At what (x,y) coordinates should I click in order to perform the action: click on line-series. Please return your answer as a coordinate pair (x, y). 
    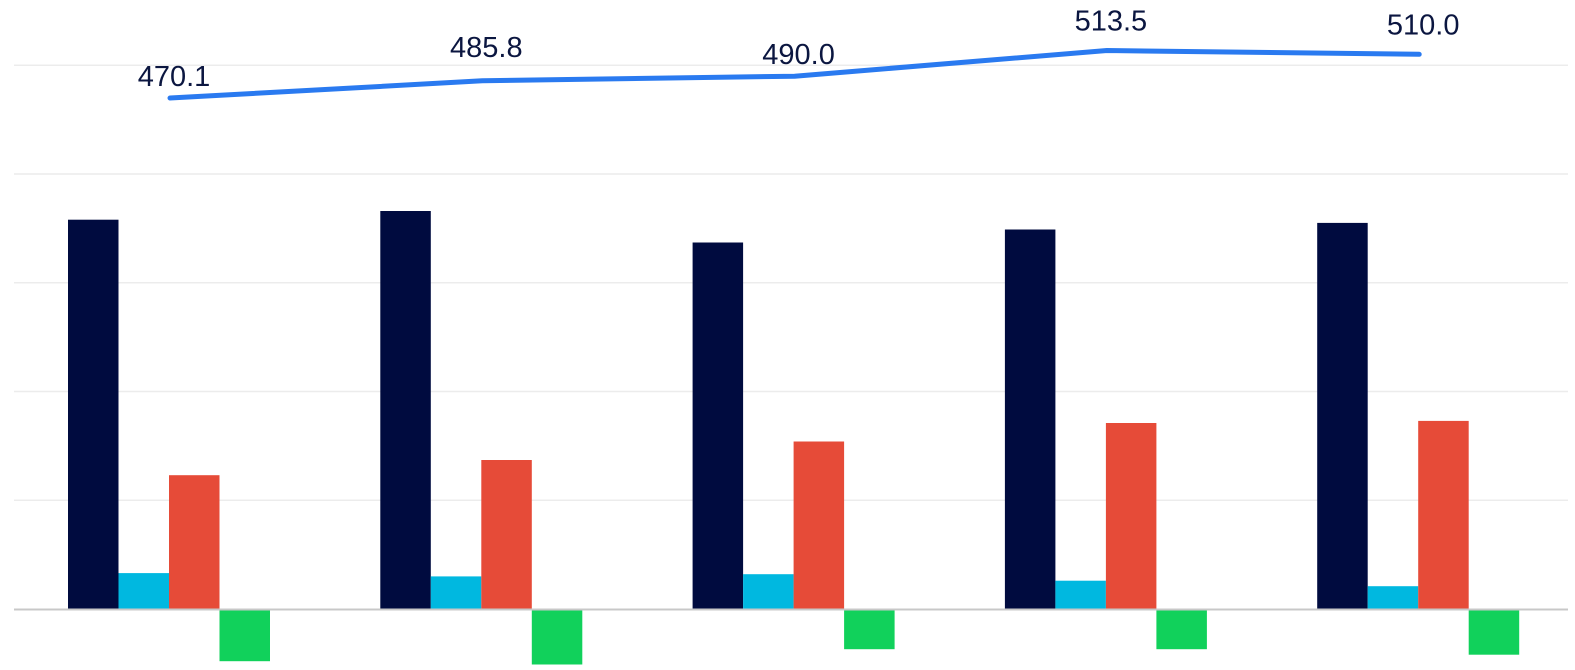
    Looking at the image, I should click on (794, 74).